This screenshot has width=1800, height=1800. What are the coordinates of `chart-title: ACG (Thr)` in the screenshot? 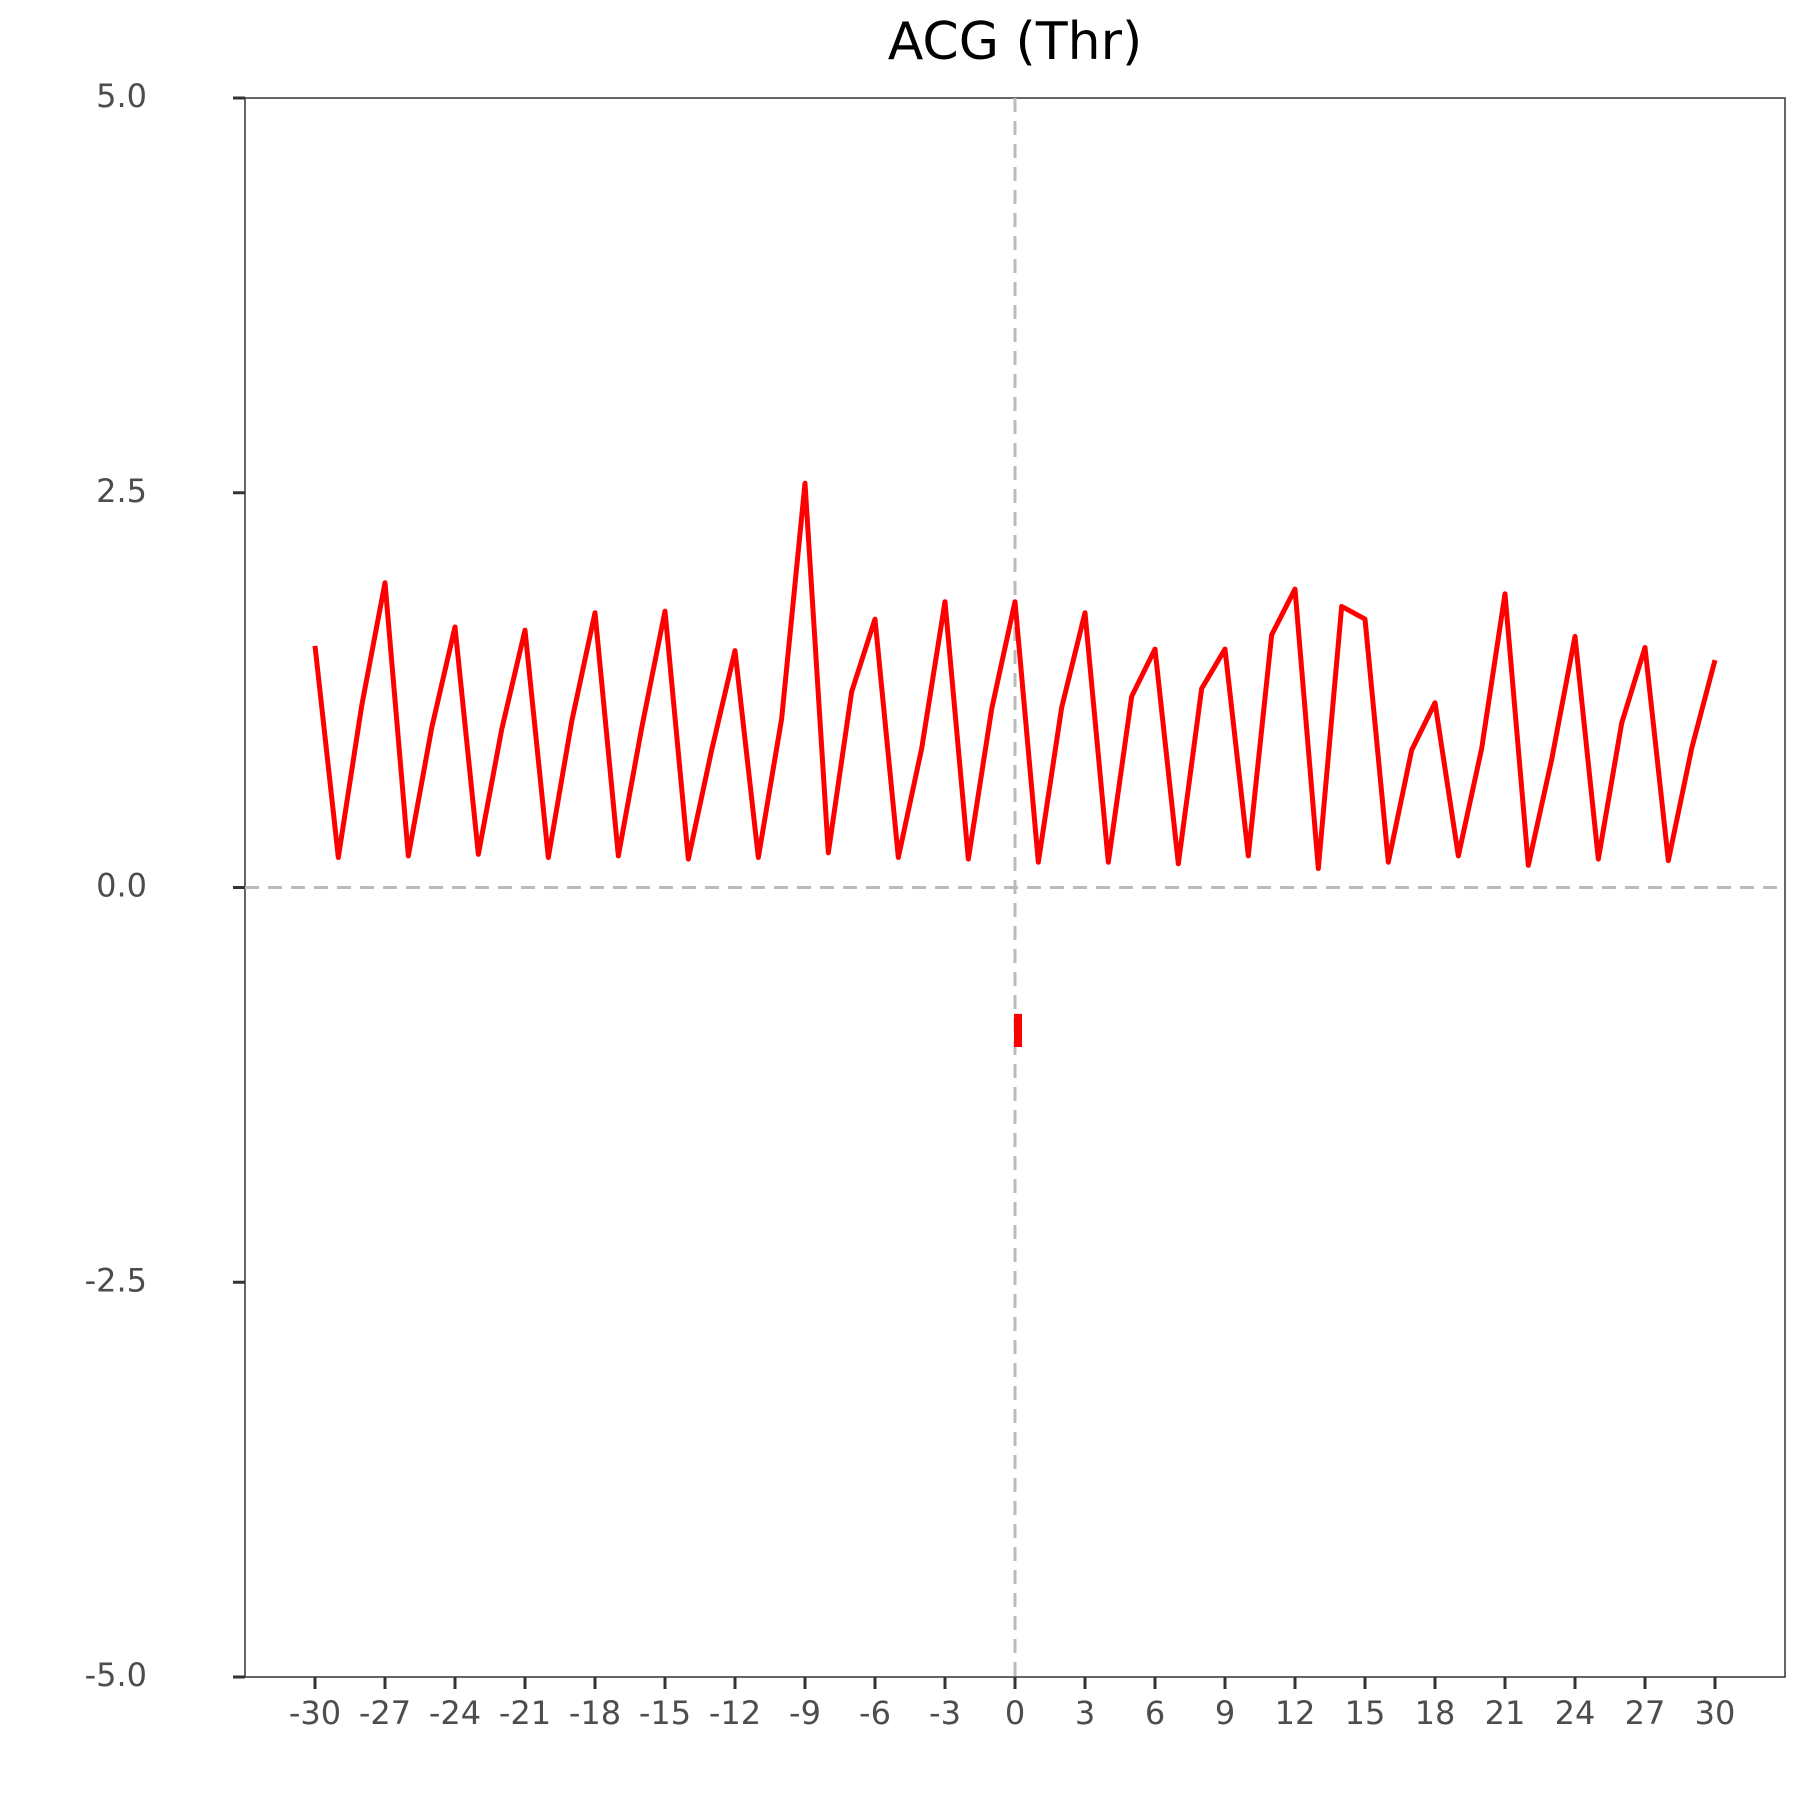 It's located at (1015, 42).